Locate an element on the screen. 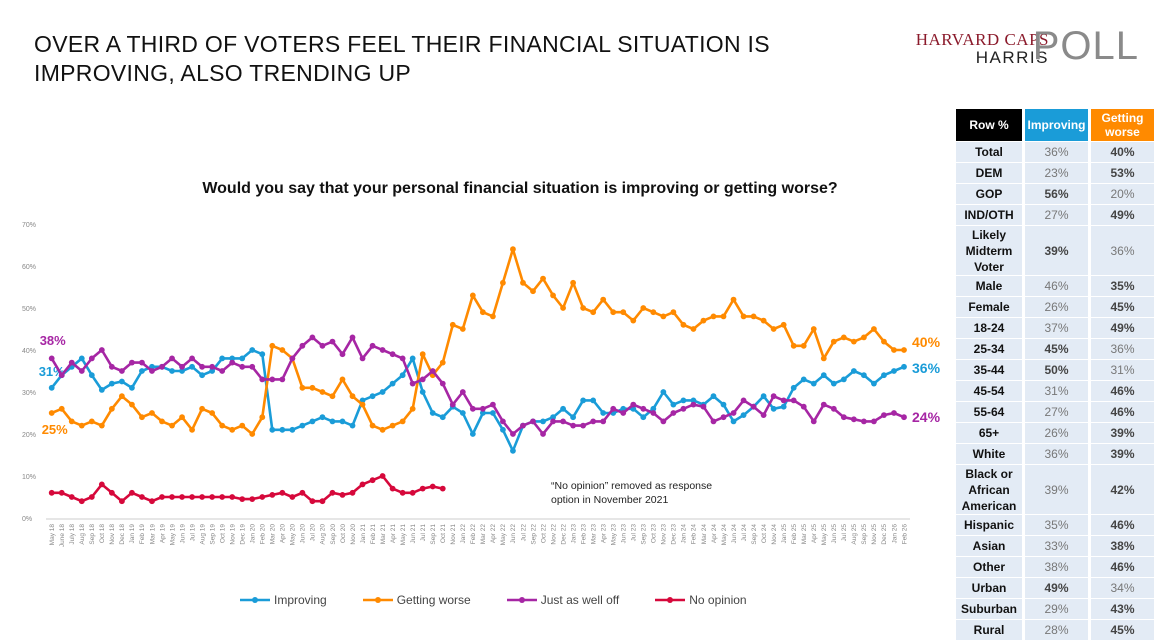 This screenshot has width=1163, height=641. improving-value: 46% is located at coordinates (1056, 286).